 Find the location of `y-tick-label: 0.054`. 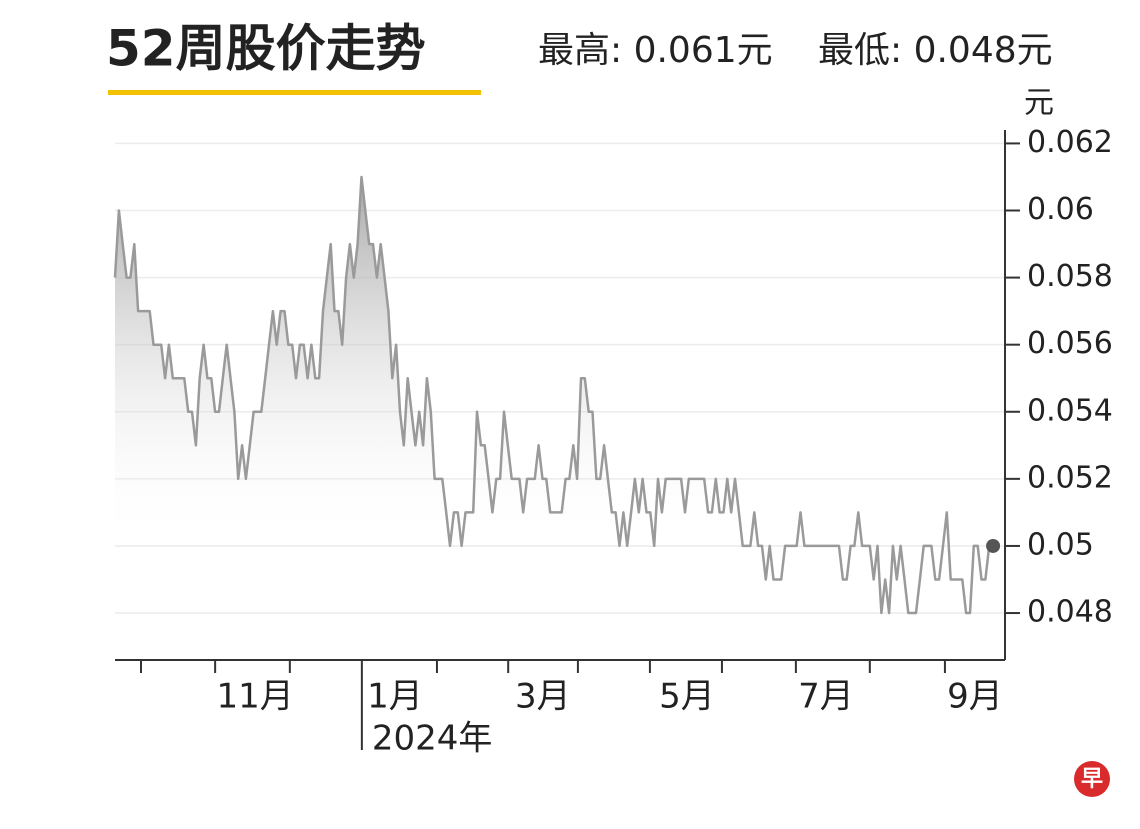

y-tick-label: 0.054 is located at coordinates (1070, 410).